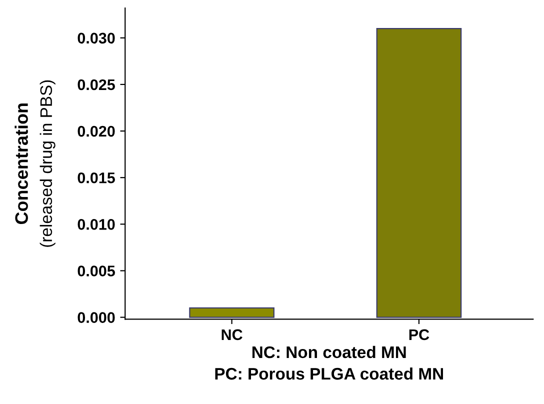 This screenshot has height=404, width=544. I want to click on y-tick-label: 0.000, so click(96, 317).